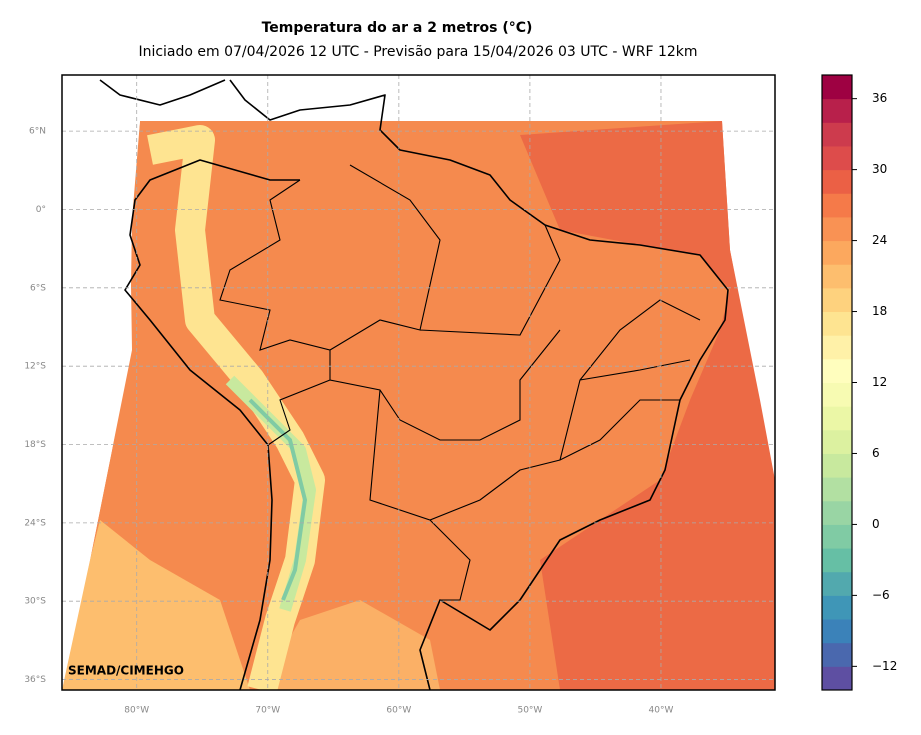 This screenshot has height=735, width=921. What do you see at coordinates (884, 666) in the screenshot?
I see `colorbar-label: −12` at bounding box center [884, 666].